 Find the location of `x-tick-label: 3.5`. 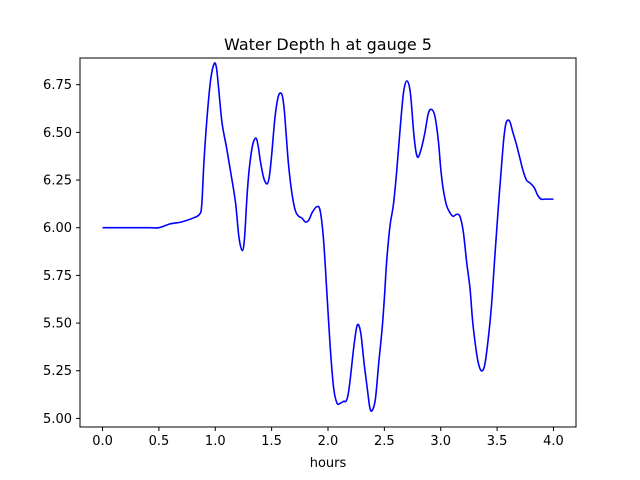

x-tick-label: 3.5 is located at coordinates (497, 441).